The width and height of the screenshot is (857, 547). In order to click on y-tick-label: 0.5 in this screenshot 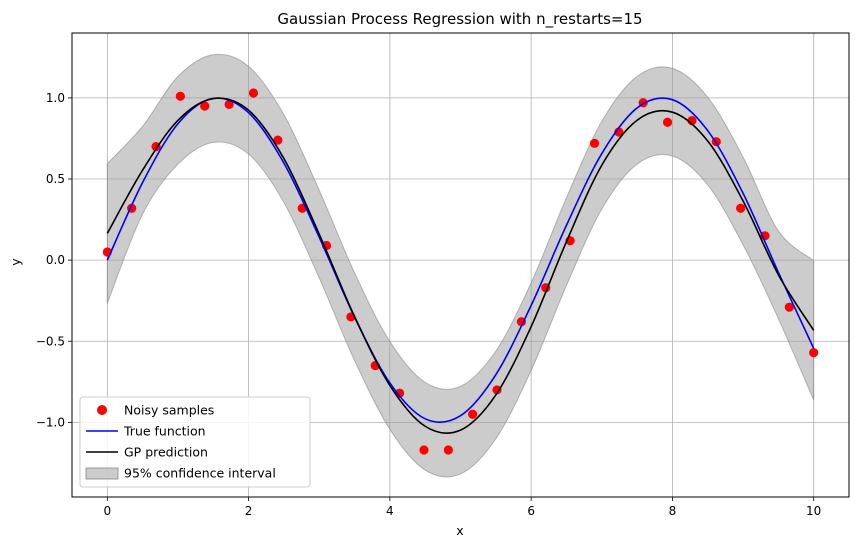, I will do `click(55, 179)`.